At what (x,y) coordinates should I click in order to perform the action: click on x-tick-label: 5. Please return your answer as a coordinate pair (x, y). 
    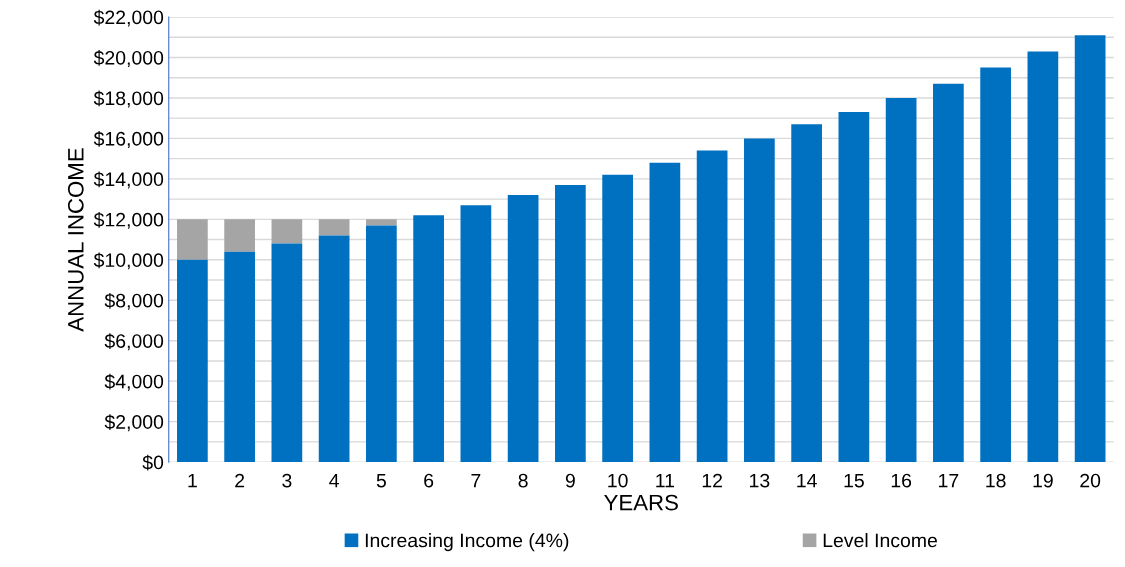
    Looking at the image, I should click on (381, 480).